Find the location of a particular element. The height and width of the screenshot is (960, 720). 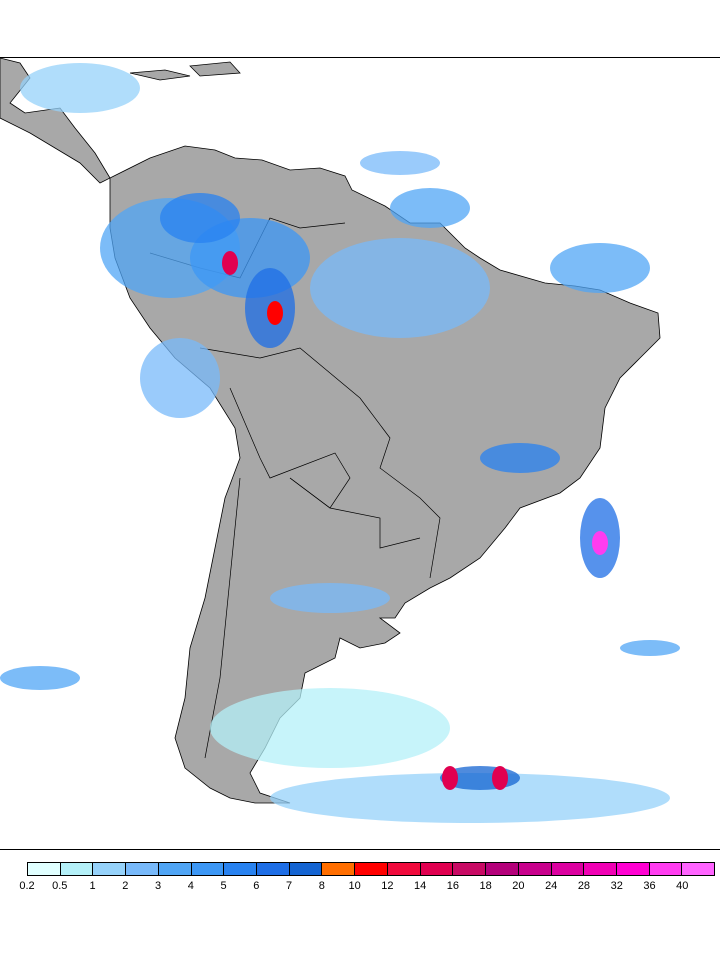

colorbar-label: 10 is located at coordinates (354, 886).